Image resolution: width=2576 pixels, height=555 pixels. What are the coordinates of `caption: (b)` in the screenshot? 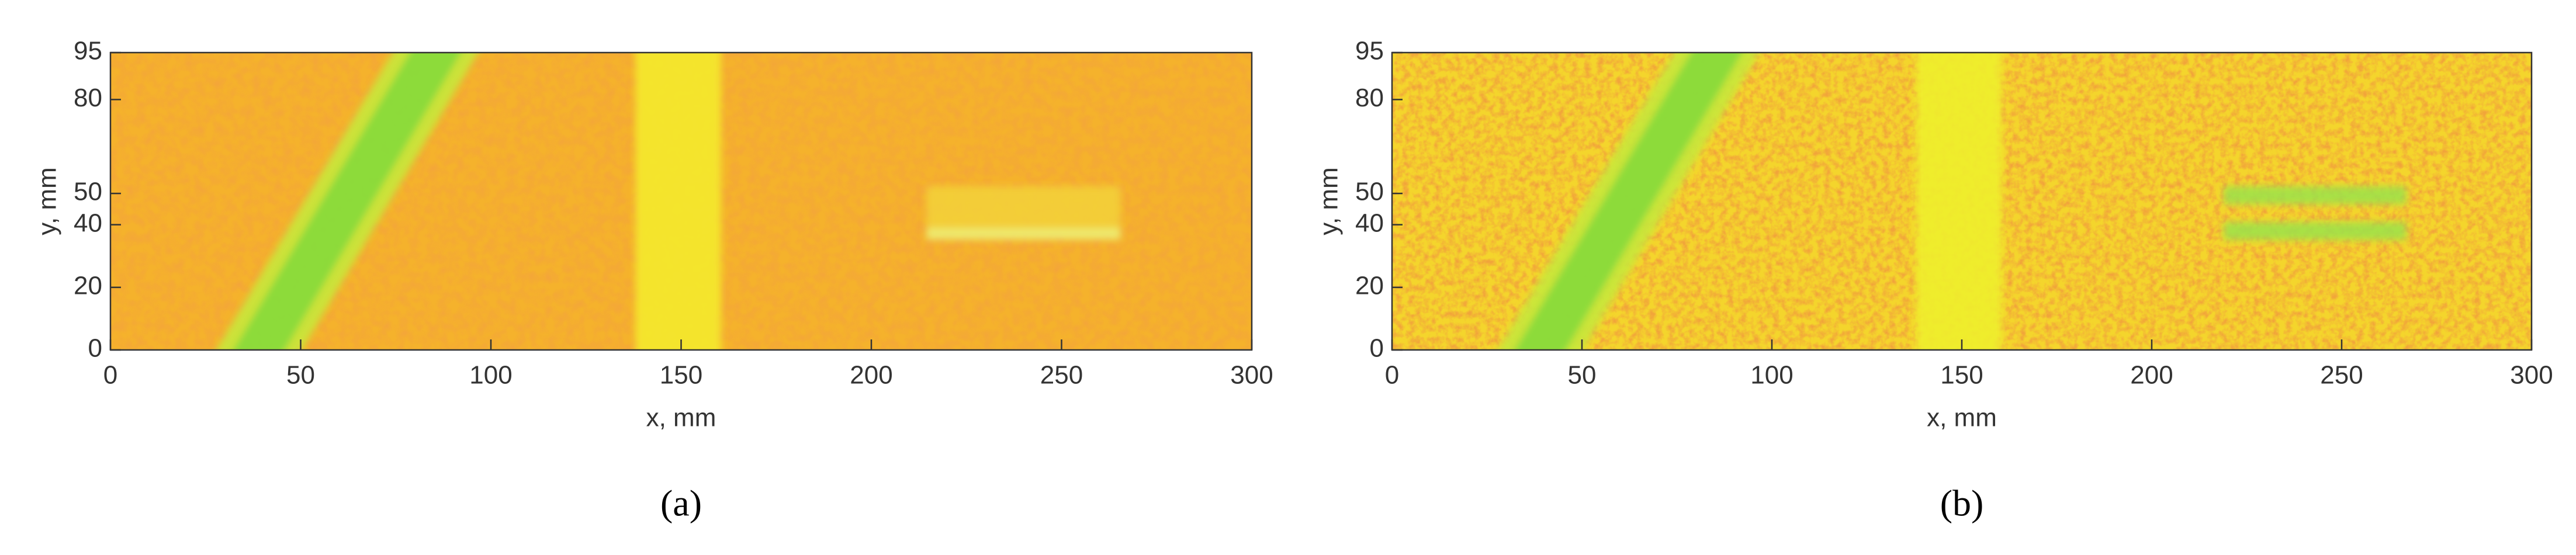 It's located at (1962, 504).